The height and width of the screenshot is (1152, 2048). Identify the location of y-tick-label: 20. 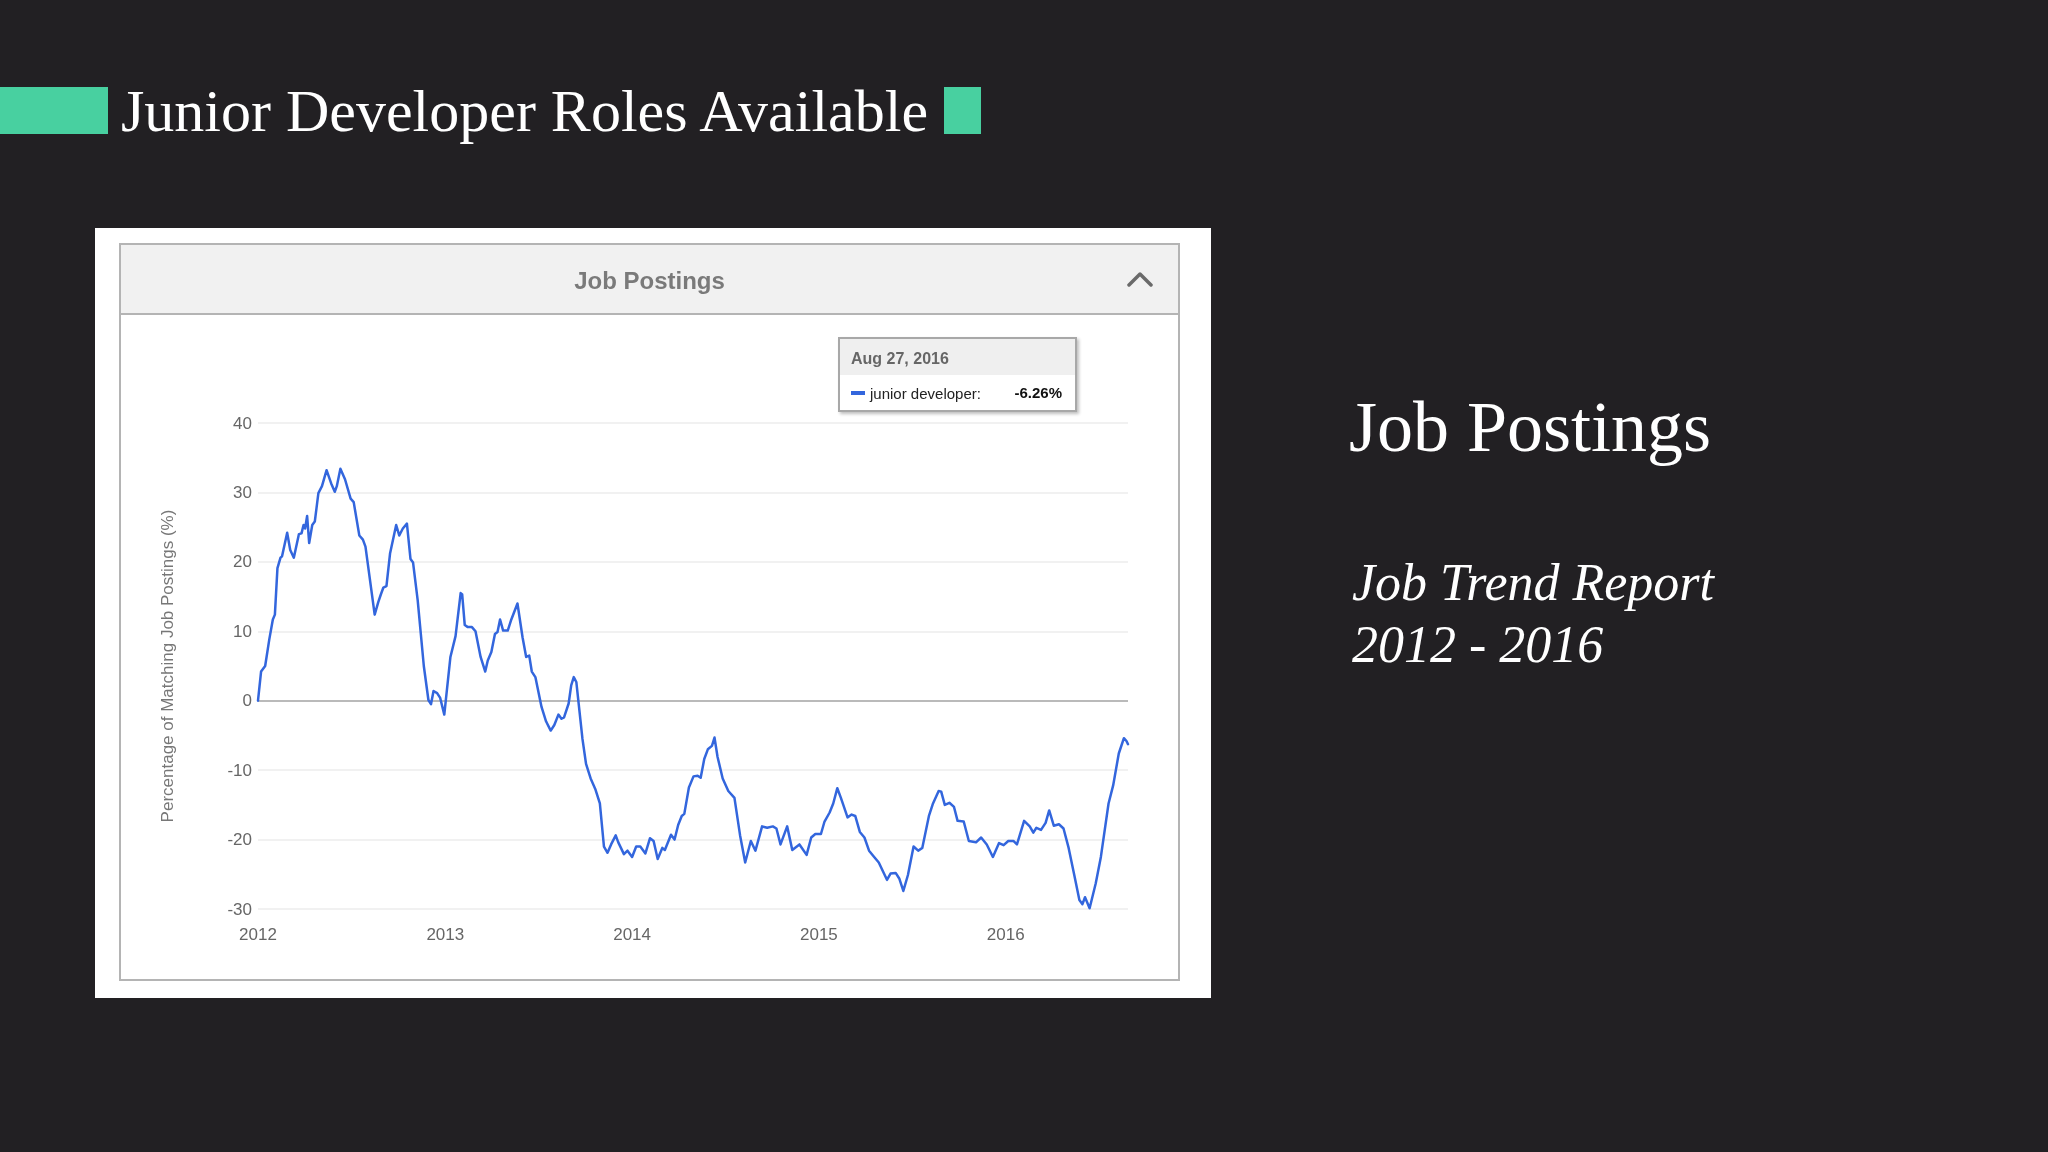
(242, 562).